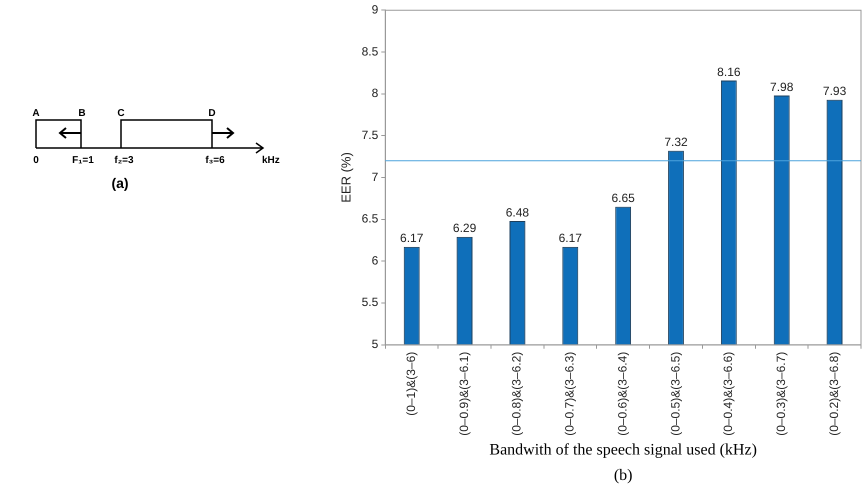  Describe the element at coordinates (676, 142) in the screenshot. I see `data-label: 7.32` at that location.